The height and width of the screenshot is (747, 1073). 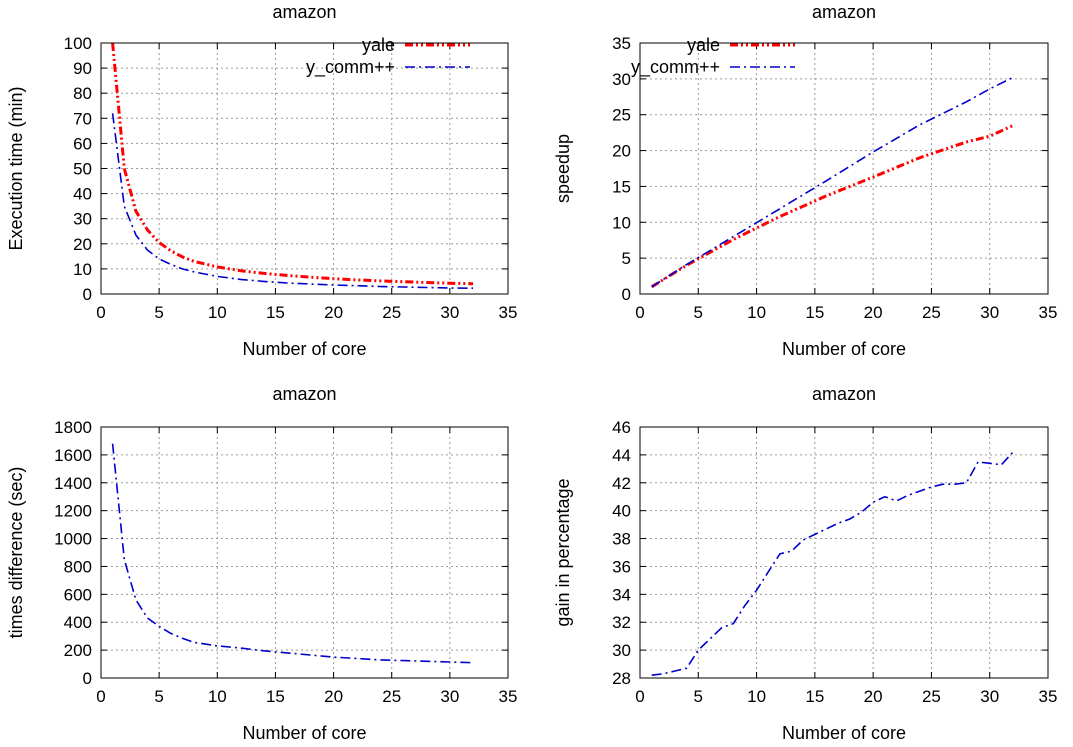 I want to click on y-tick-label: 800, so click(x=78, y=566).